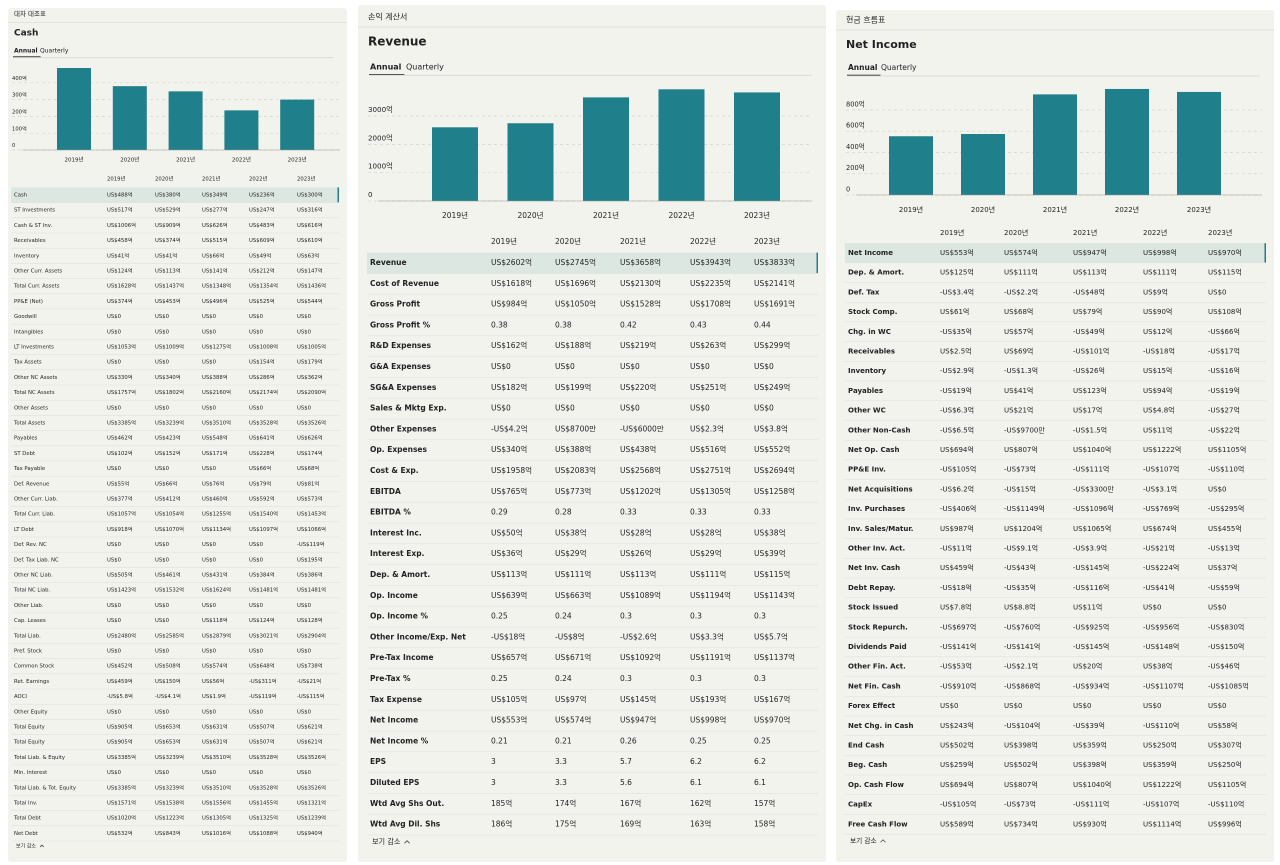 The height and width of the screenshot is (865, 1280). Describe the element at coordinates (867, 470) in the screenshot. I see `row-label: PP&E Inv.` at that location.